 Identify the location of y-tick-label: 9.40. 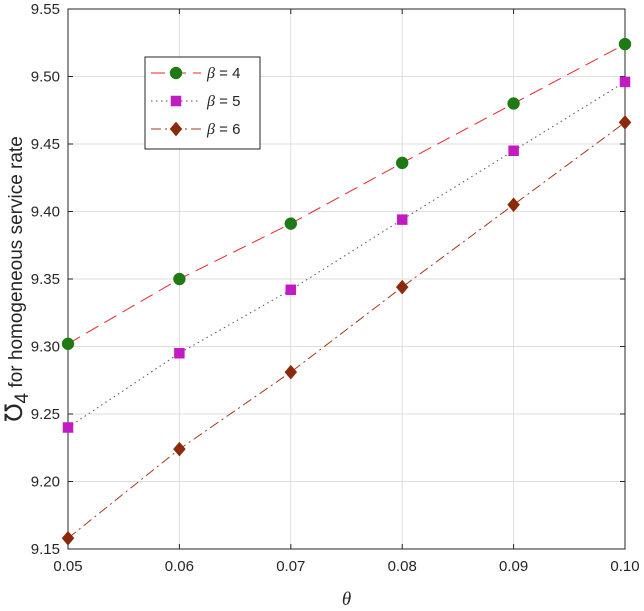
(45, 212).